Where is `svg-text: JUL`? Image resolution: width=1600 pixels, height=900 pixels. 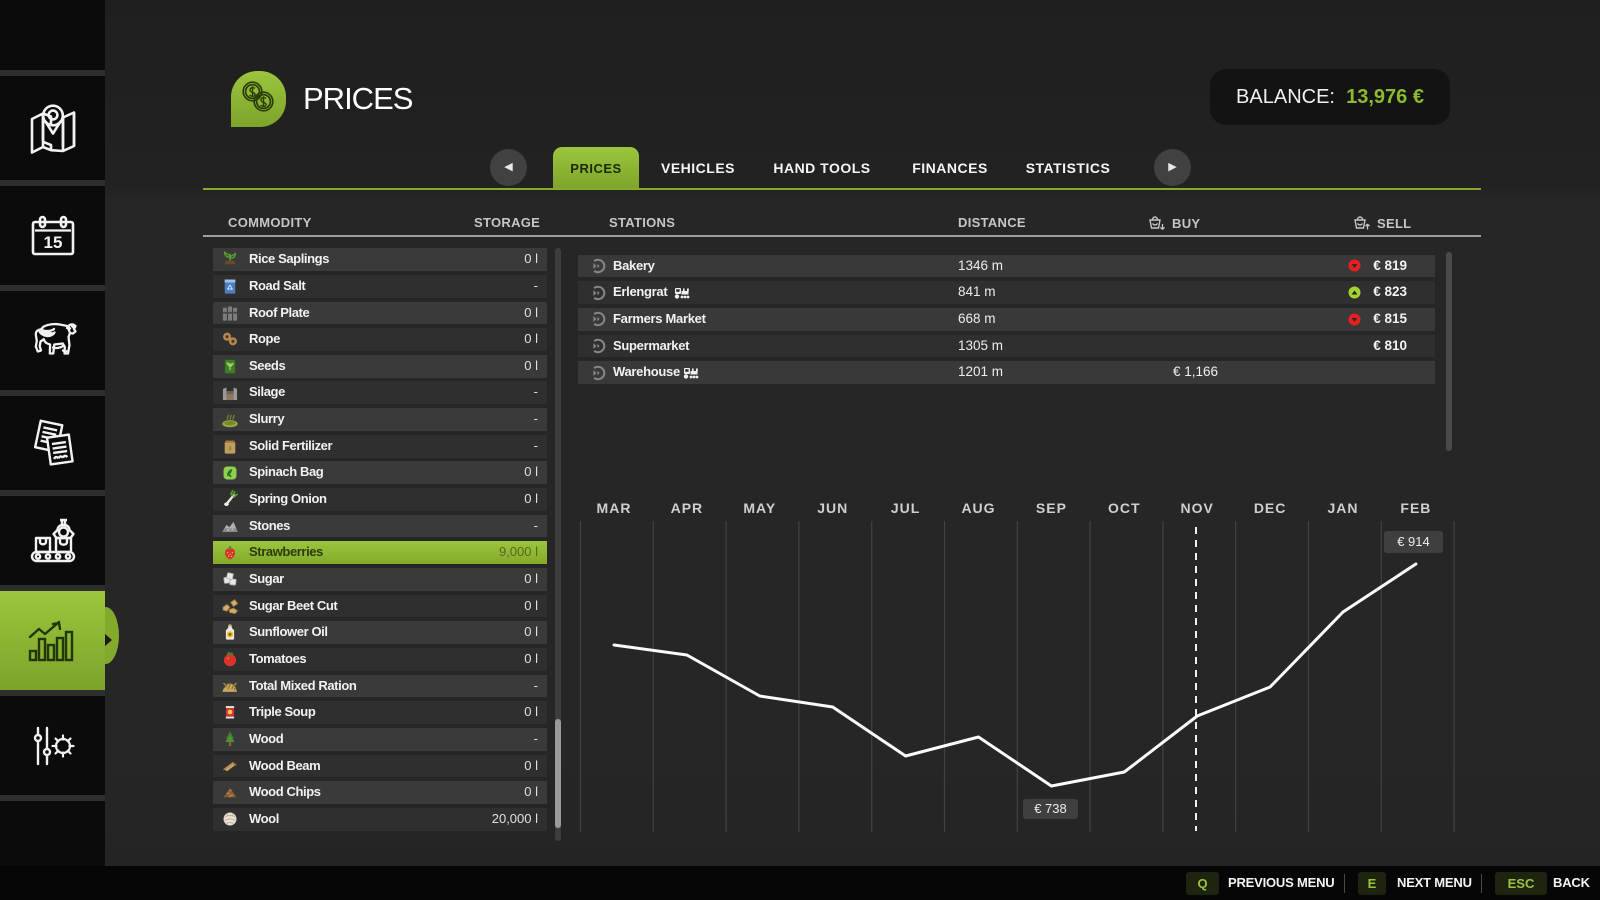
svg-text: JUL is located at coordinates (905, 508).